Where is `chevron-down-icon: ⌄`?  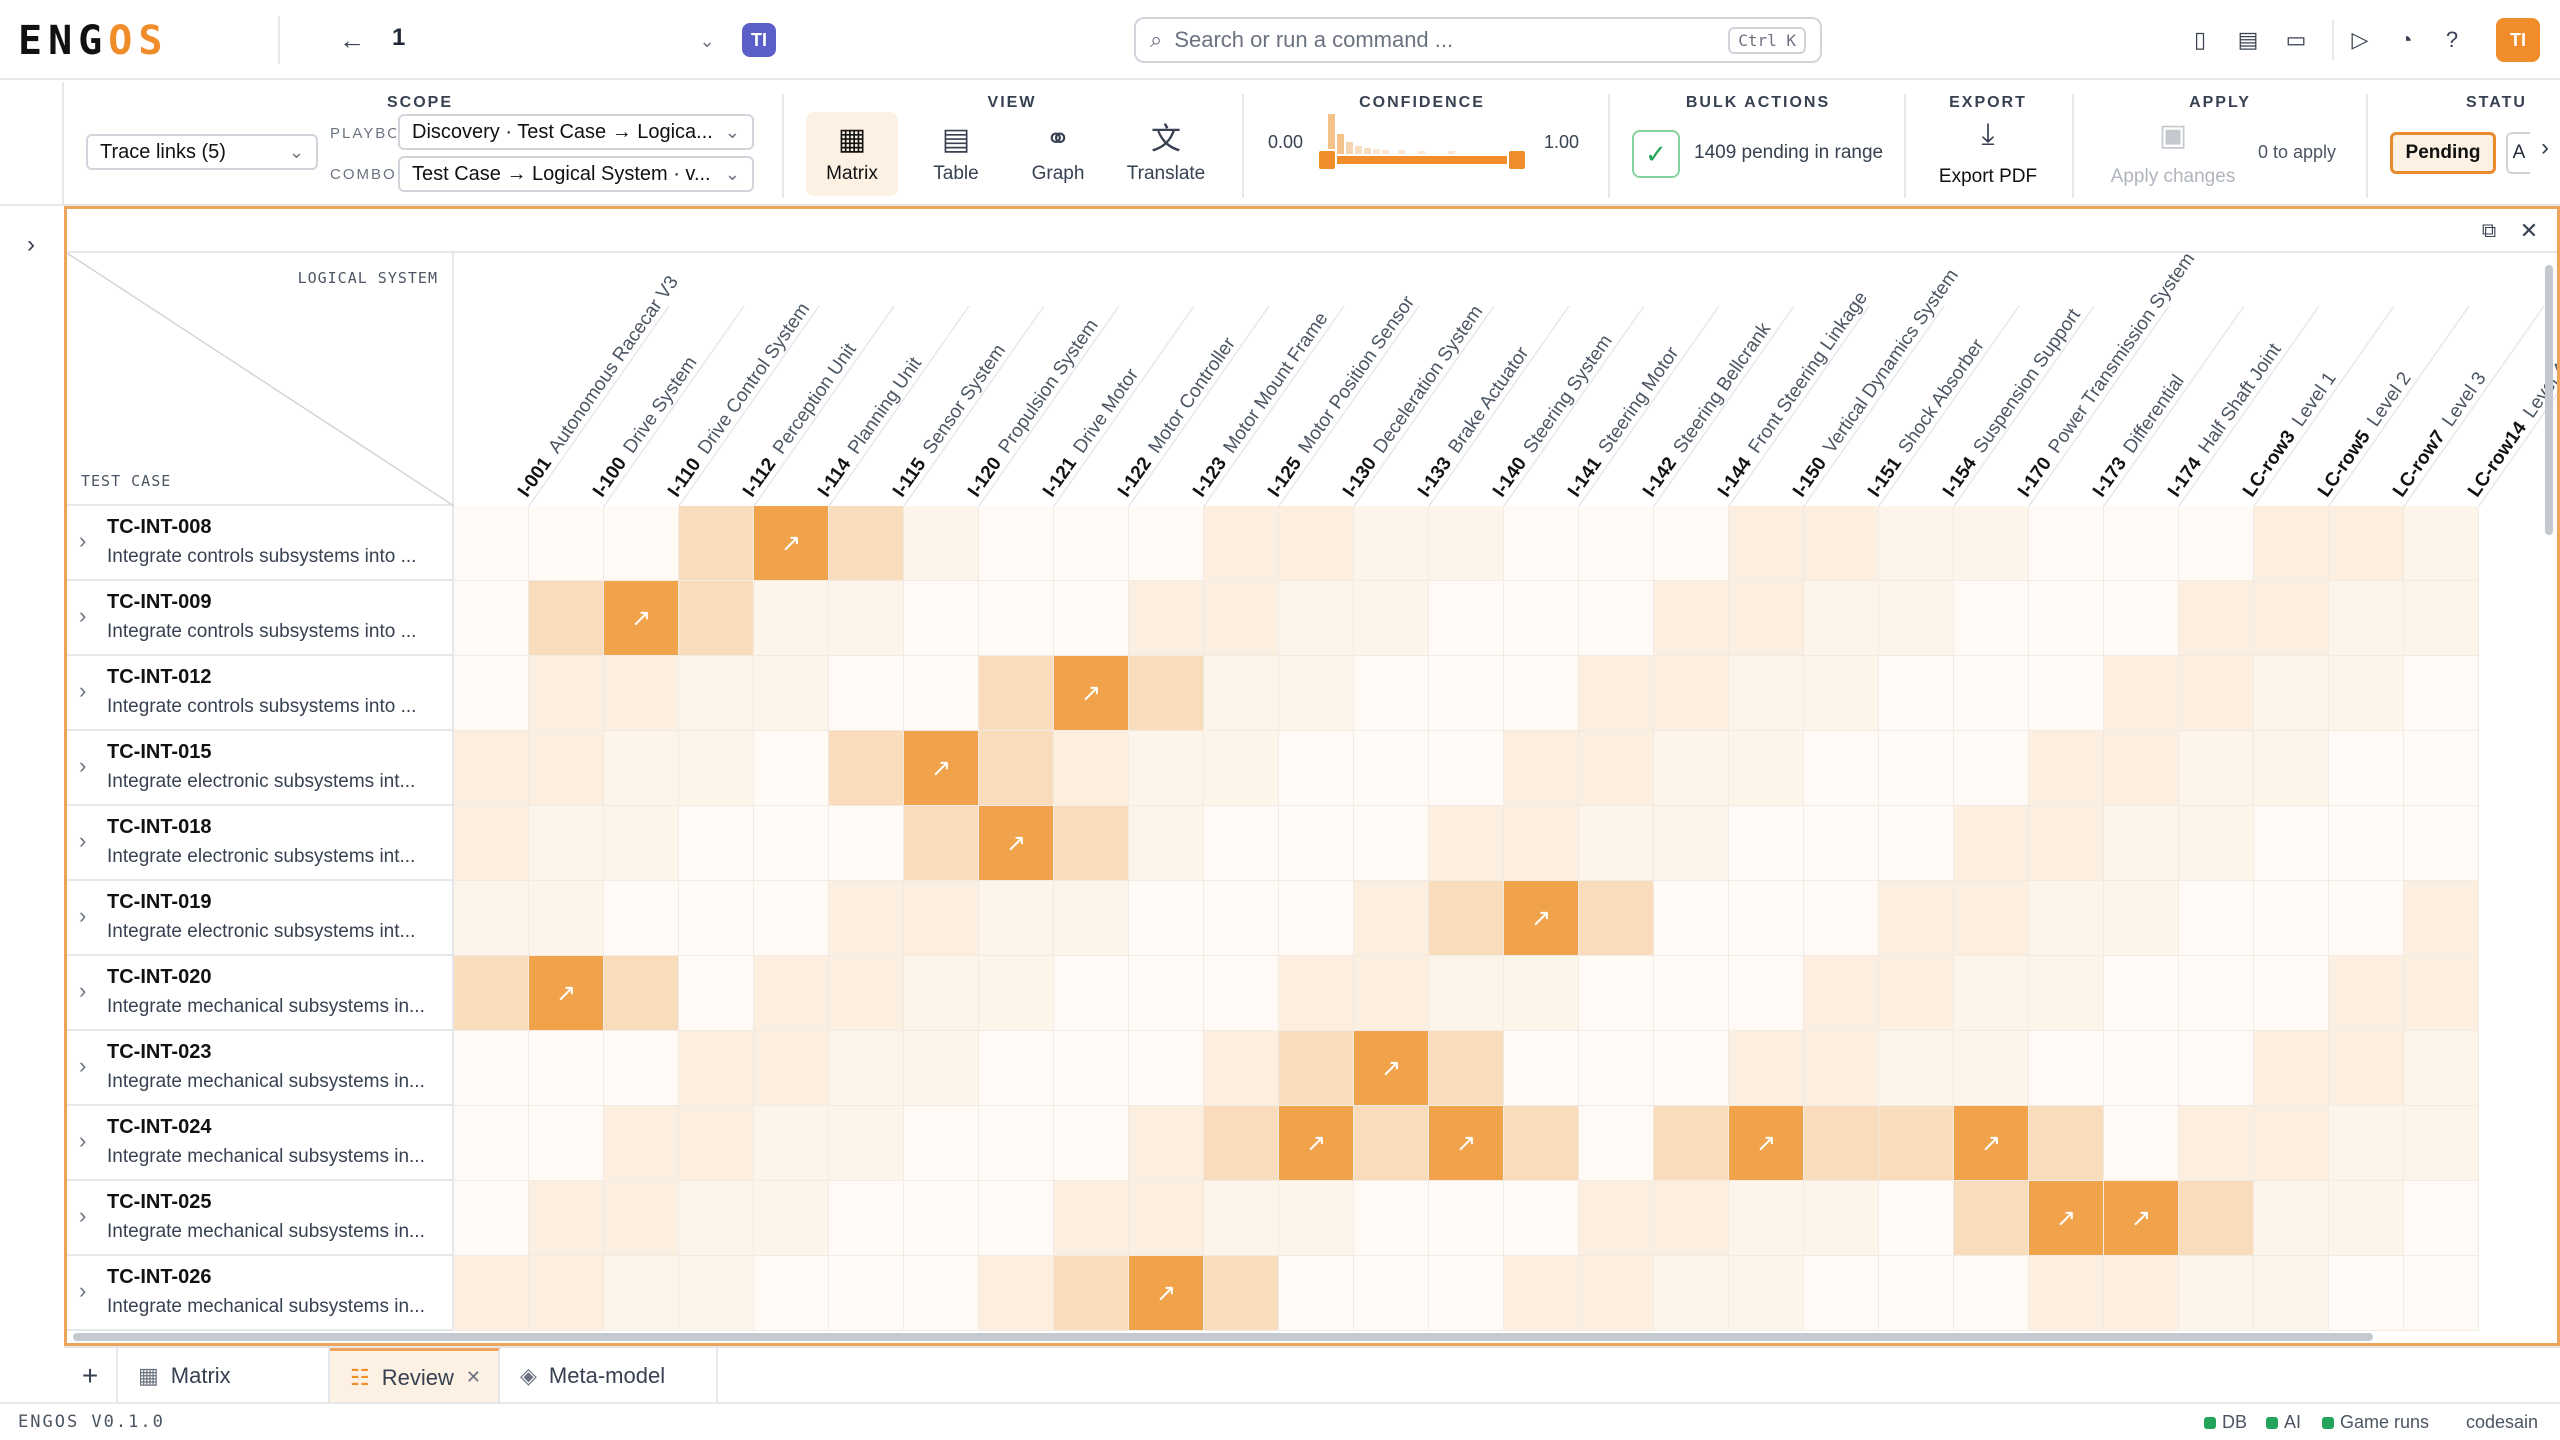
chevron-down-icon: ⌄ is located at coordinates (707, 40).